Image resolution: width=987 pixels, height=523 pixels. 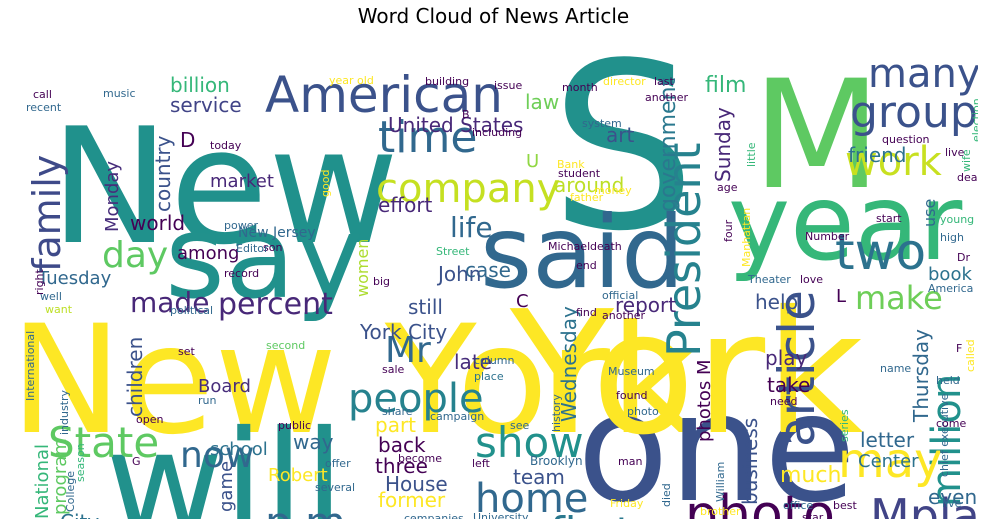 What do you see at coordinates (602, 123) in the screenshot?
I see `word-system: system` at bounding box center [602, 123].